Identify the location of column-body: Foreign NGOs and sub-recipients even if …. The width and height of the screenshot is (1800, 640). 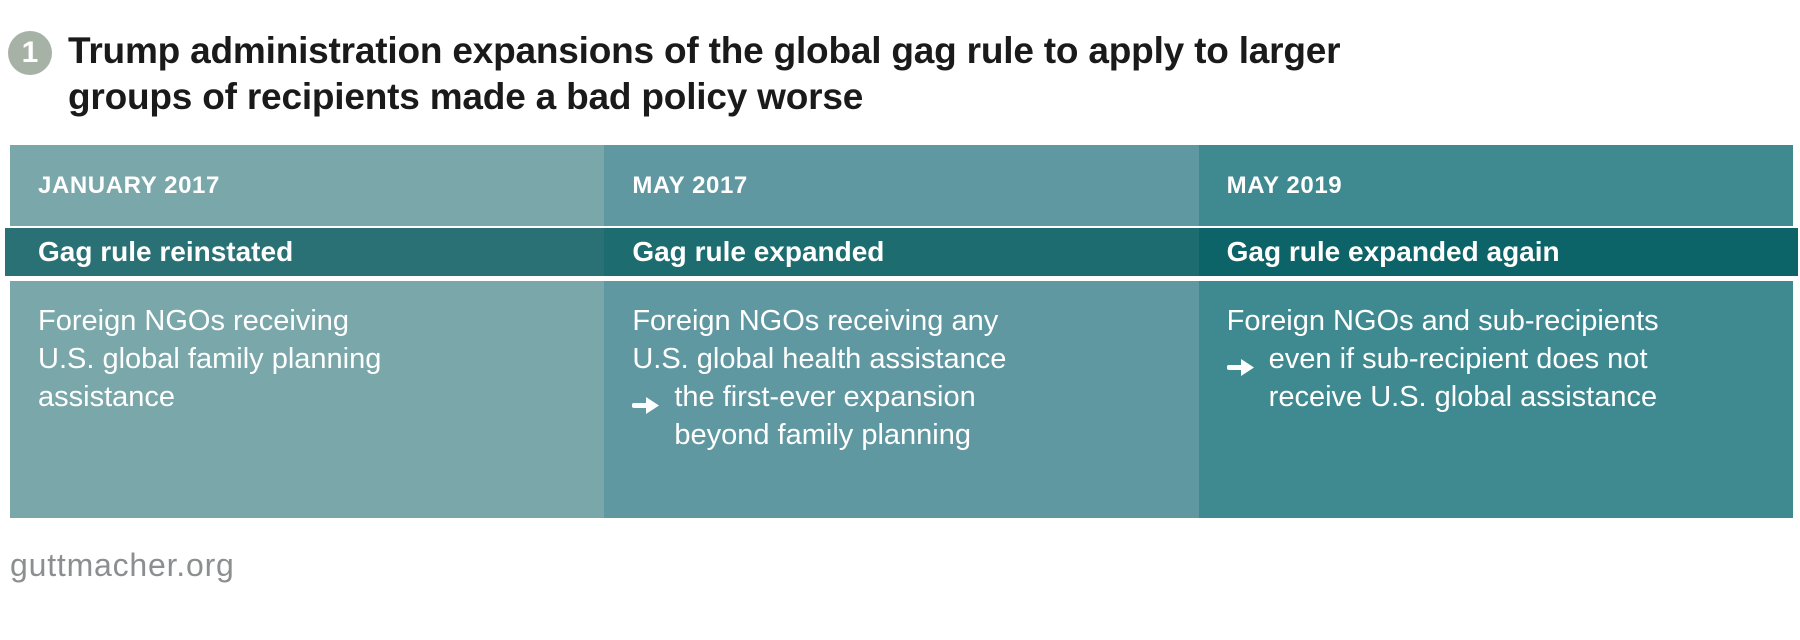
(1495, 399).